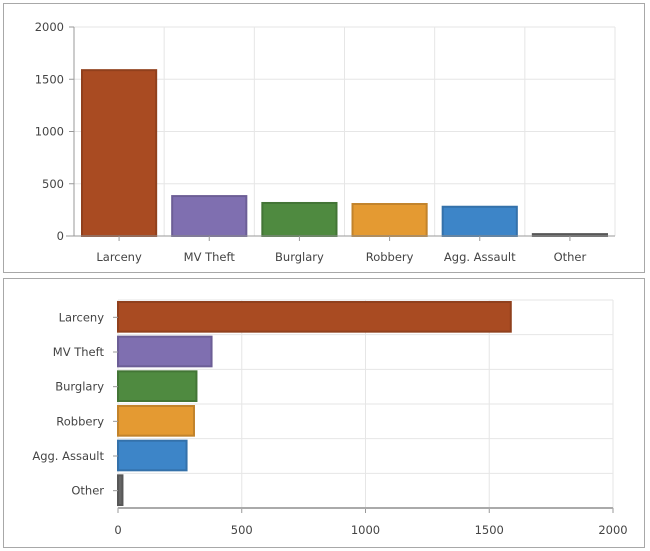  What do you see at coordinates (242, 530) in the screenshot?
I see `x-tick-label: 500` at bounding box center [242, 530].